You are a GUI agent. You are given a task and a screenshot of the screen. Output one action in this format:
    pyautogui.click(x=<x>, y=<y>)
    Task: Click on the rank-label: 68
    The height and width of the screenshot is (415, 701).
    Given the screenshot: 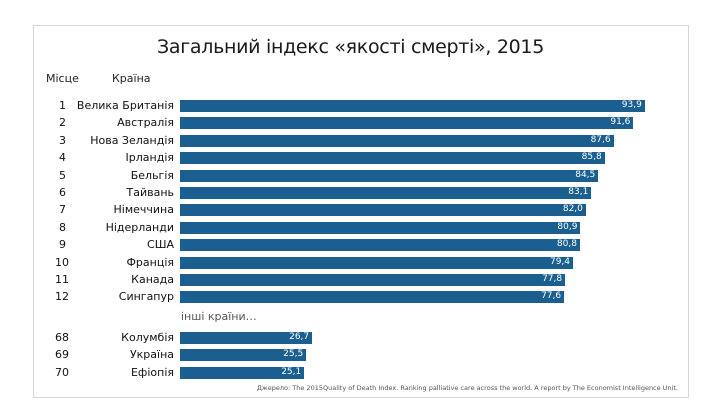 What is the action you would take?
    pyautogui.click(x=62, y=337)
    